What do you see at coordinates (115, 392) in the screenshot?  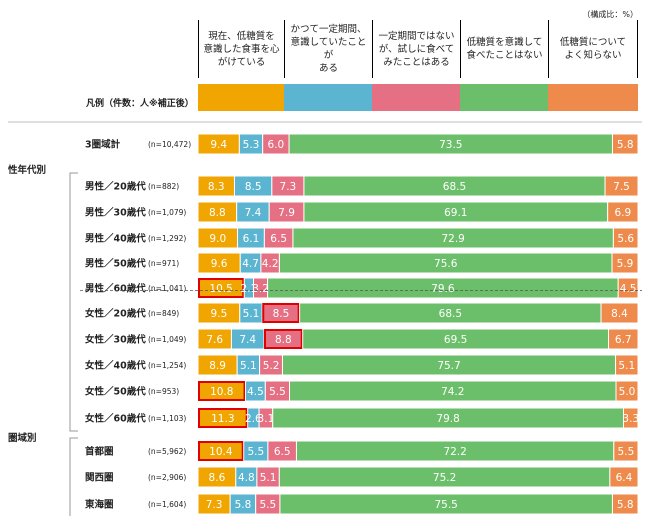 I see `row-label: 女性／50歳代` at bounding box center [115, 392].